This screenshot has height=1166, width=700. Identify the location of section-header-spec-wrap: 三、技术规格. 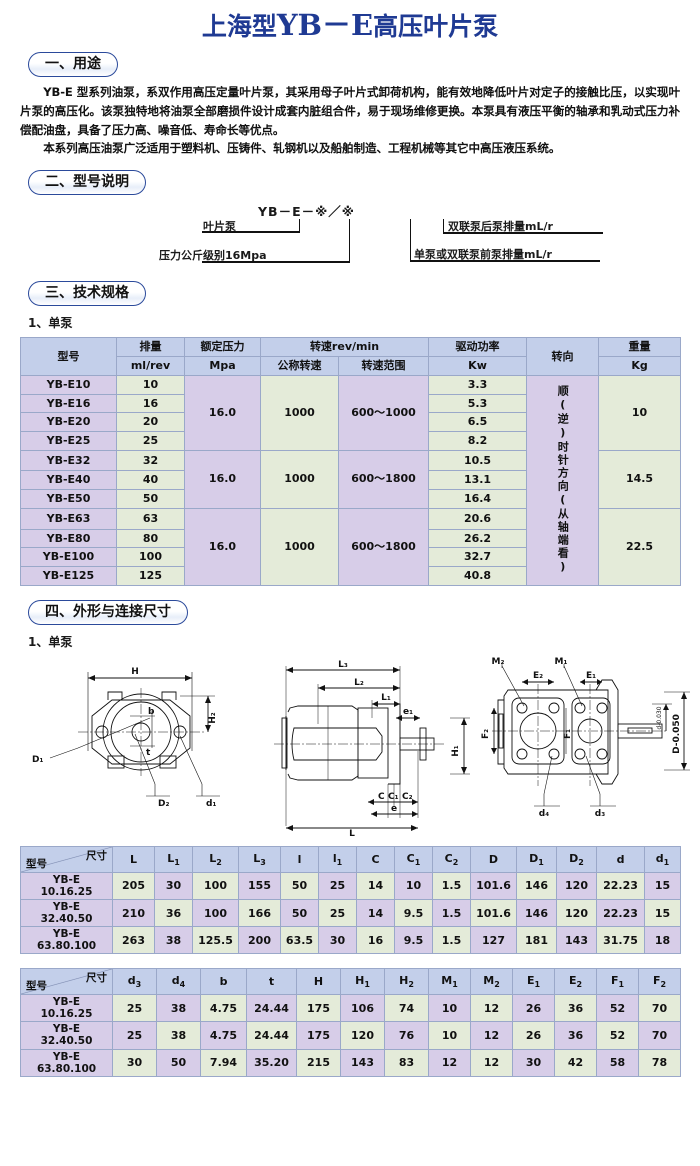
(354, 294).